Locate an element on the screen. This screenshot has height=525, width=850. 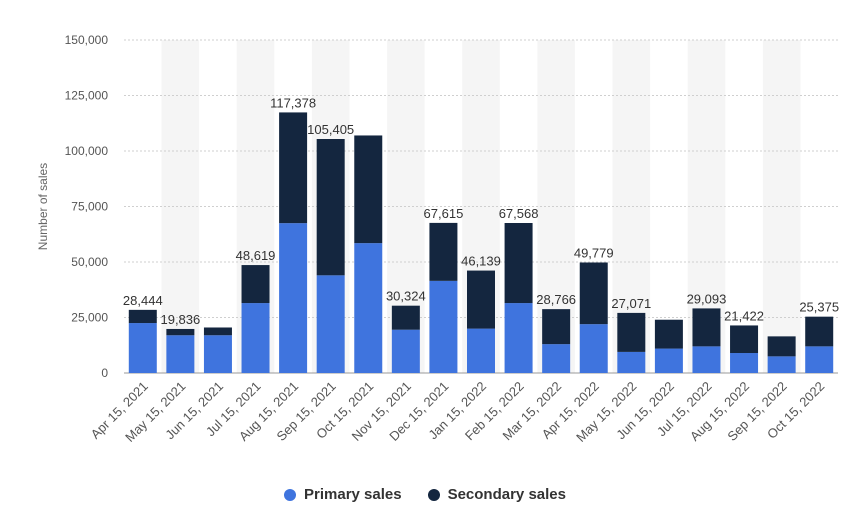
legend-item-primary: Primary sales is located at coordinates (343, 494).